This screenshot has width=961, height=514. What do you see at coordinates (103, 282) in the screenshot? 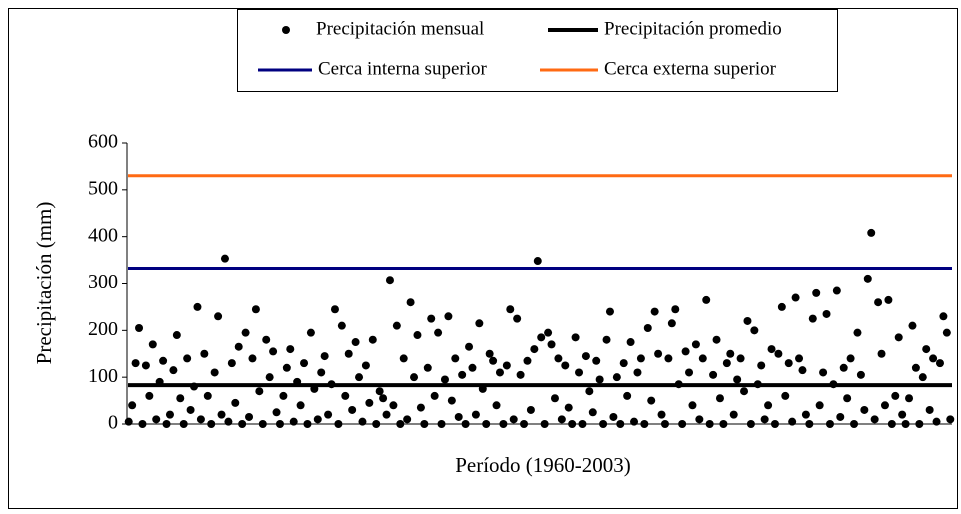
I see `y-tick-label: 300` at bounding box center [103, 282].